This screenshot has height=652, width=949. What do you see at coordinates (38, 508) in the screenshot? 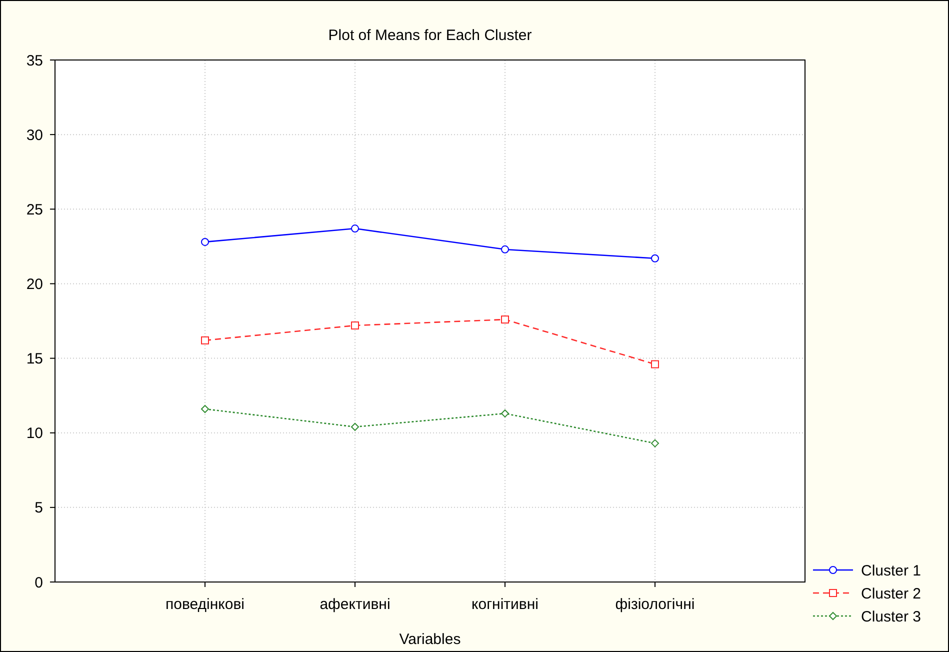
I see `y-tick-label: 5` at bounding box center [38, 508].